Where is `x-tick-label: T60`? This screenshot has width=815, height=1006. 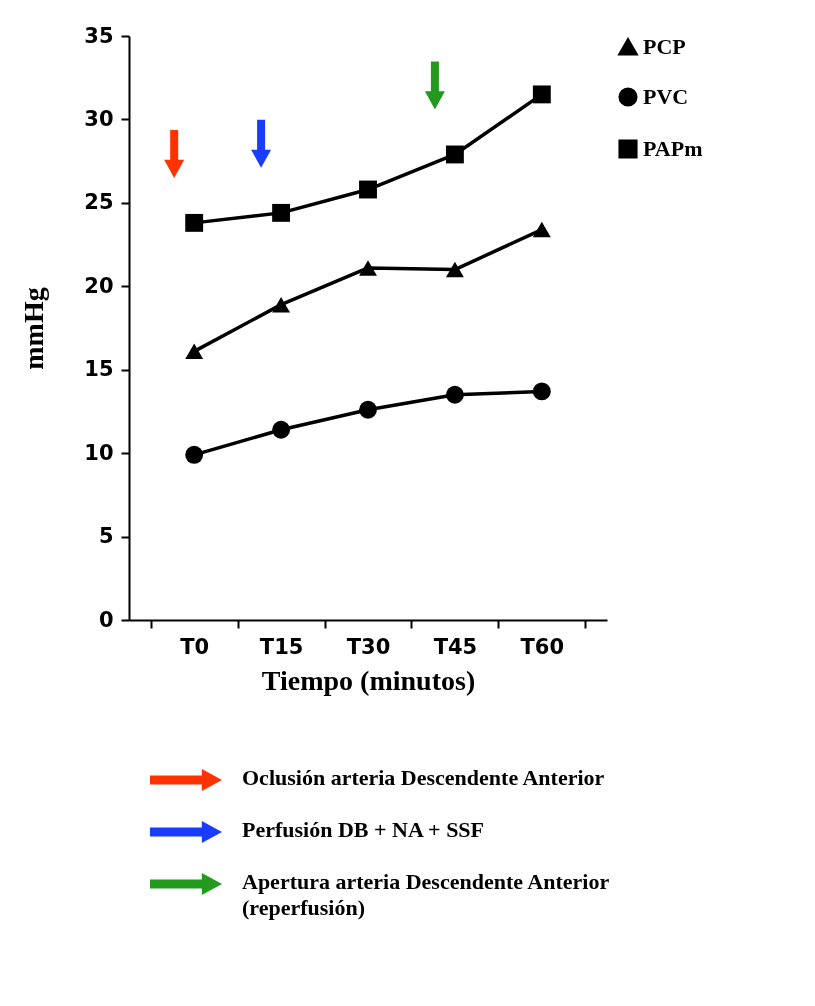
x-tick-label: T60 is located at coordinates (542, 646).